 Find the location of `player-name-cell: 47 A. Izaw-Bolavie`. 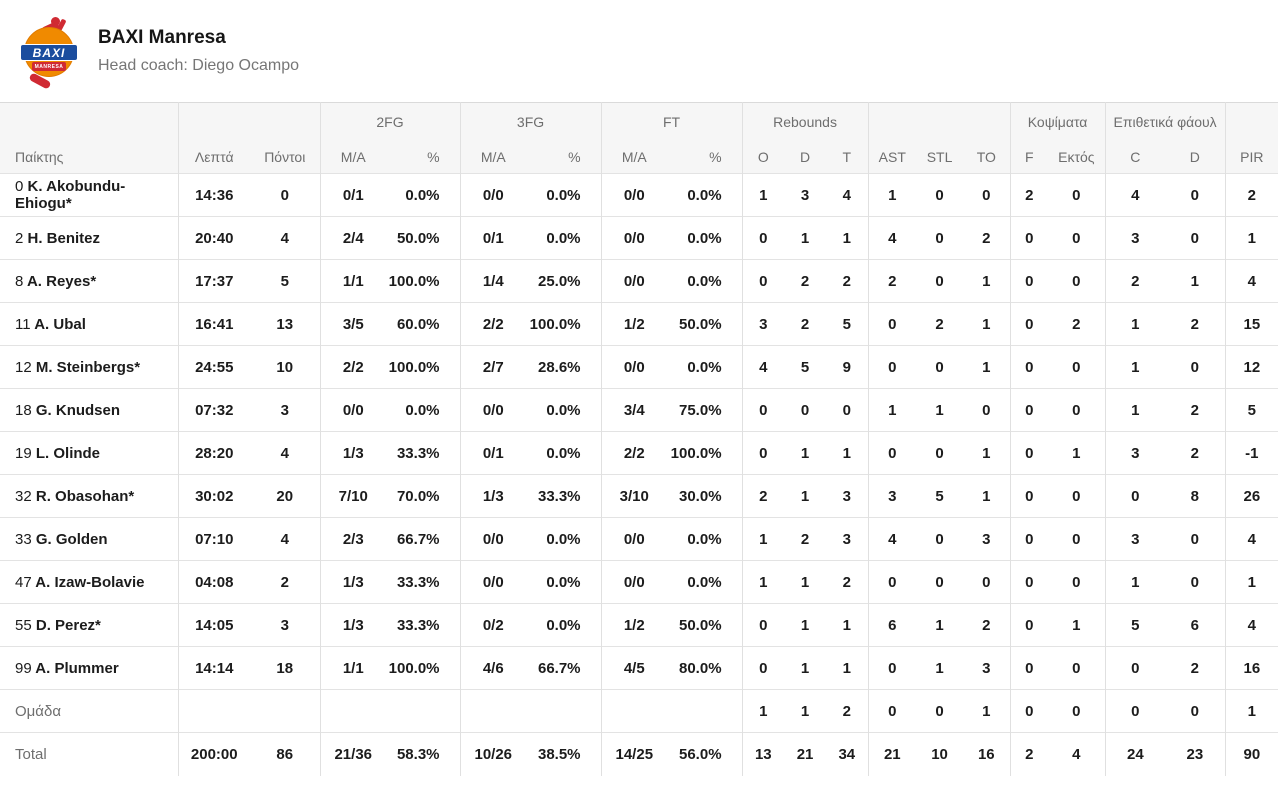

player-name-cell: 47 A. Izaw-Bolavie is located at coordinates (89, 582).